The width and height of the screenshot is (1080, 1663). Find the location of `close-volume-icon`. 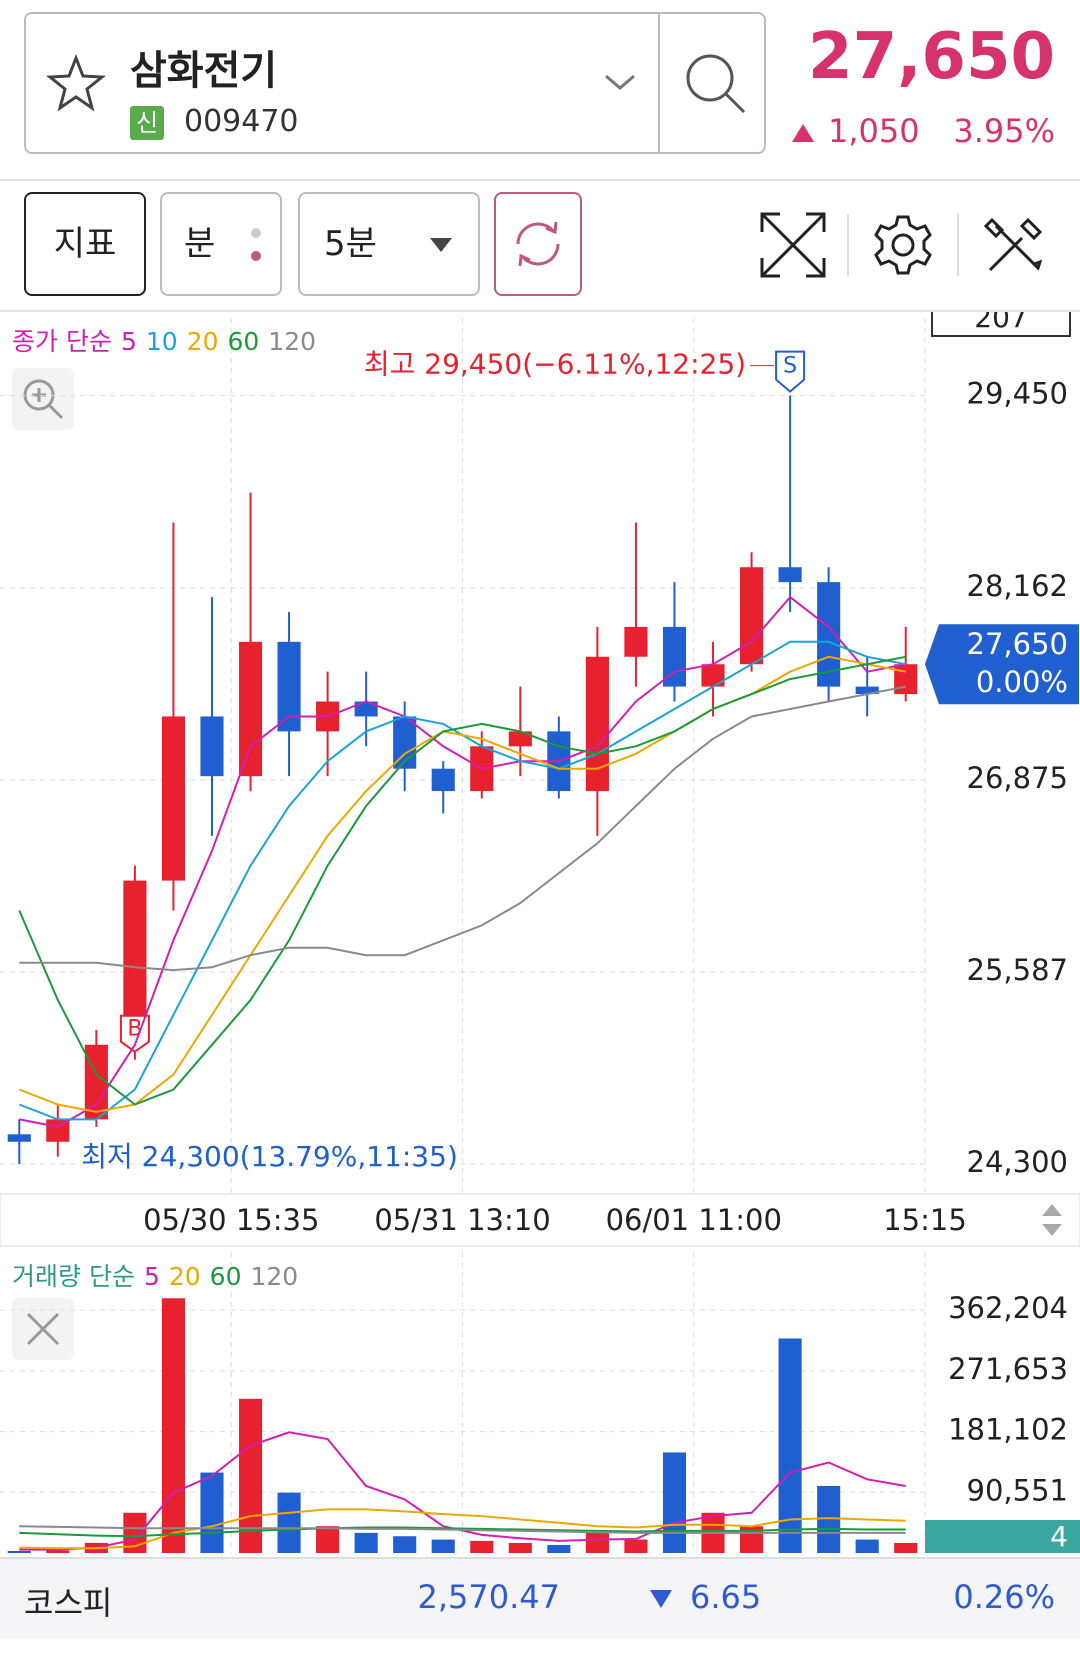

close-volume-icon is located at coordinates (43, 1329).